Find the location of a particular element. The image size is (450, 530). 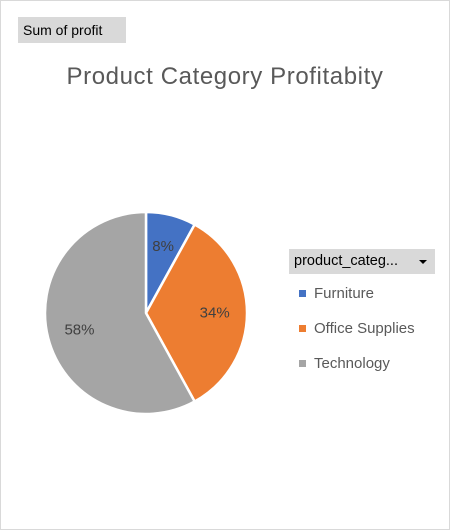

data-label-office-supplies: 34% is located at coordinates (215, 313).